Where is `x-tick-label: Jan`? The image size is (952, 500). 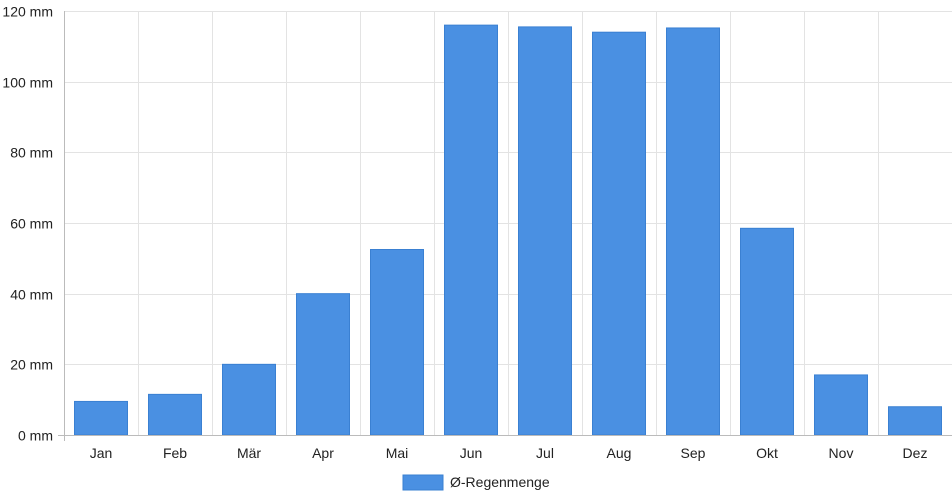 x-tick-label: Jan is located at coordinates (101, 453).